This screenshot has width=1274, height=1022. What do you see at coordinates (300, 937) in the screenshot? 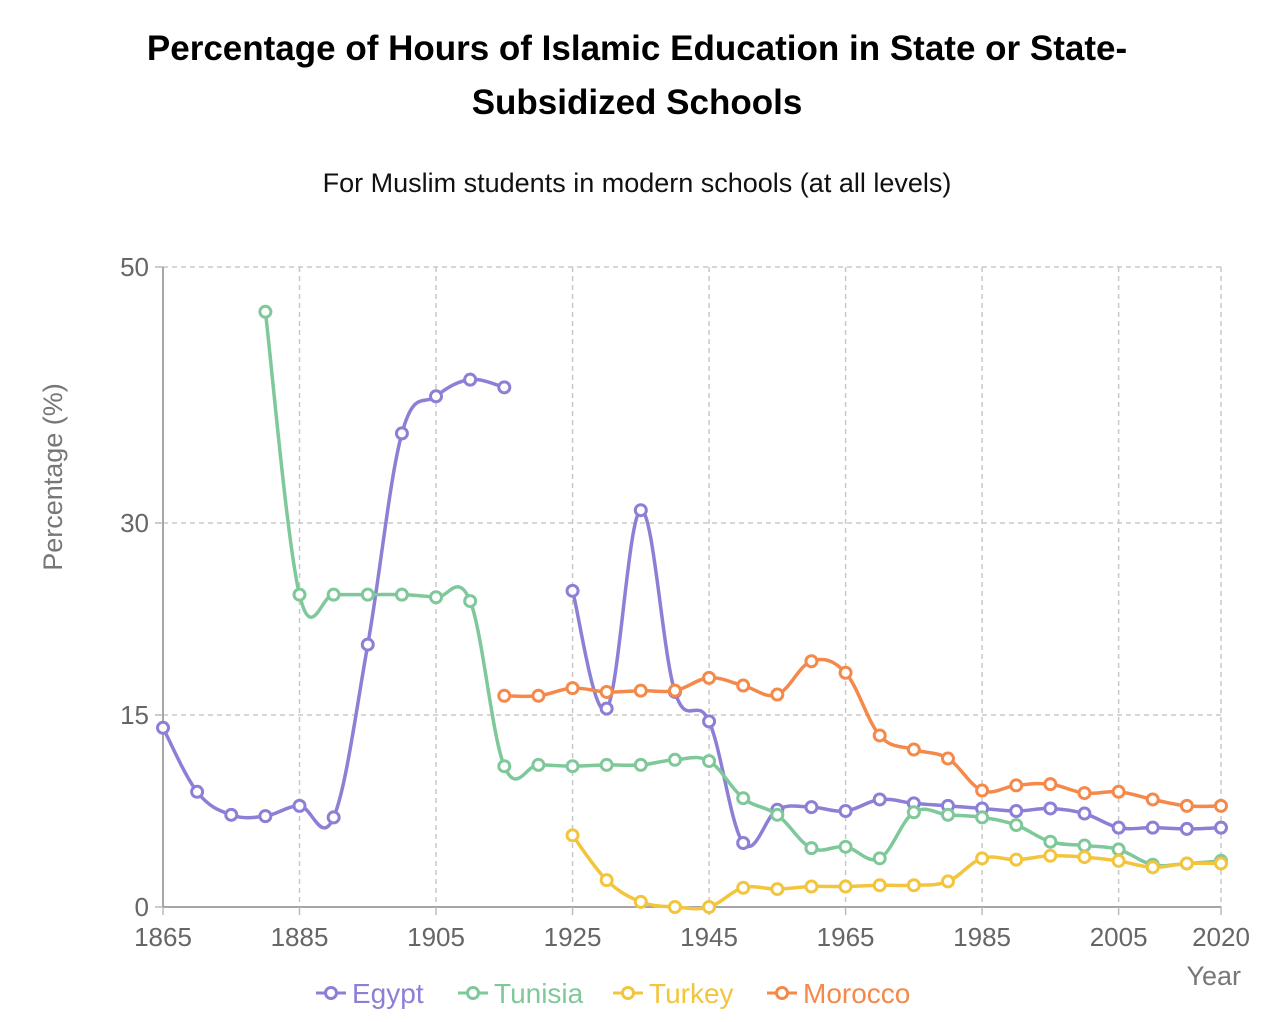
I see `x-tick-label: 1885` at bounding box center [300, 937].